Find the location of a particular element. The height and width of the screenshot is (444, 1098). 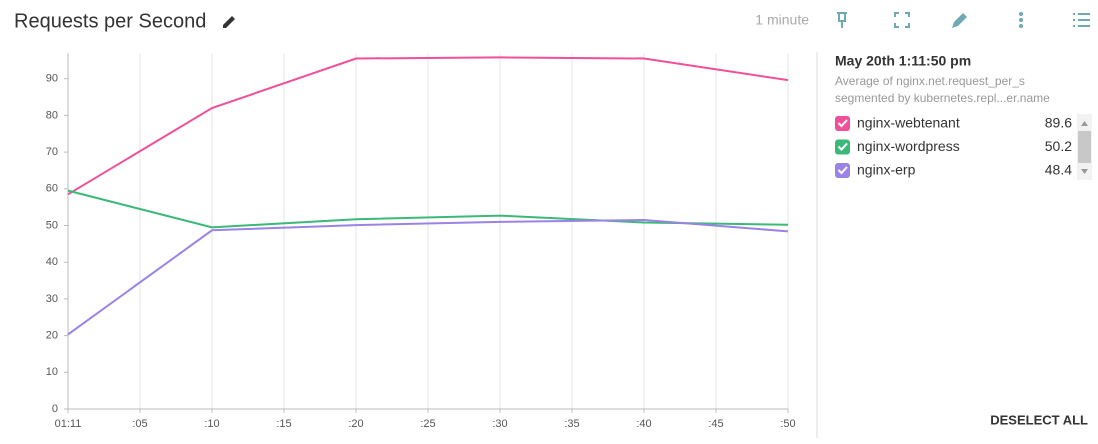

widget-title: Requests per Second is located at coordinates (110, 21).